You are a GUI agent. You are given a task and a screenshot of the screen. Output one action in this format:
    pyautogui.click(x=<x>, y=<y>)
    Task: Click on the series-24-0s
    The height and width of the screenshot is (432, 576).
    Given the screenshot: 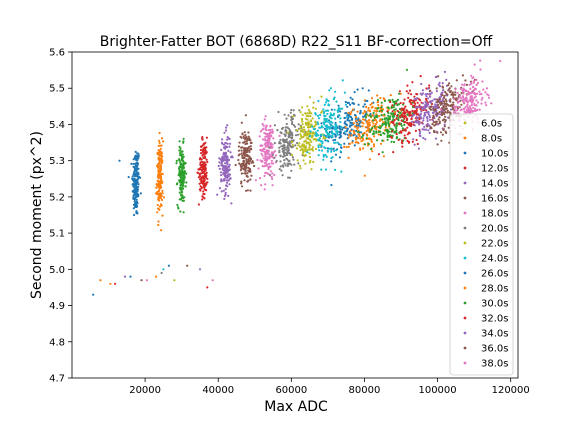 What is the action you would take?
    pyautogui.click(x=163, y=269)
    